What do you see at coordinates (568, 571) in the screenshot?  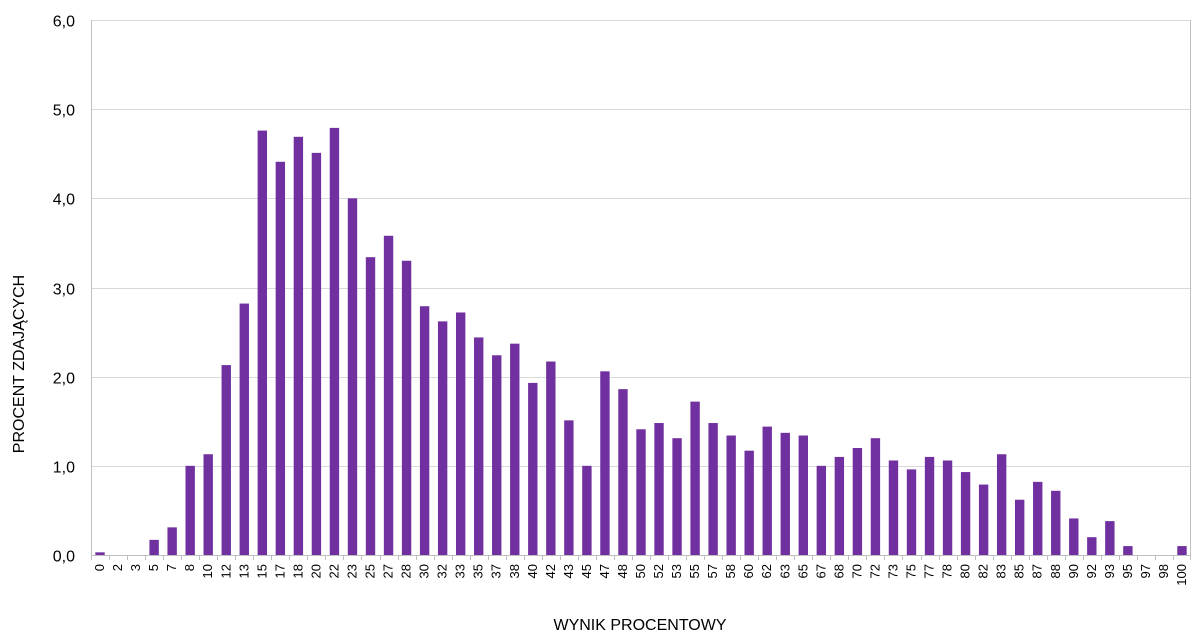 I see `x-tick-label: 43` at bounding box center [568, 571].